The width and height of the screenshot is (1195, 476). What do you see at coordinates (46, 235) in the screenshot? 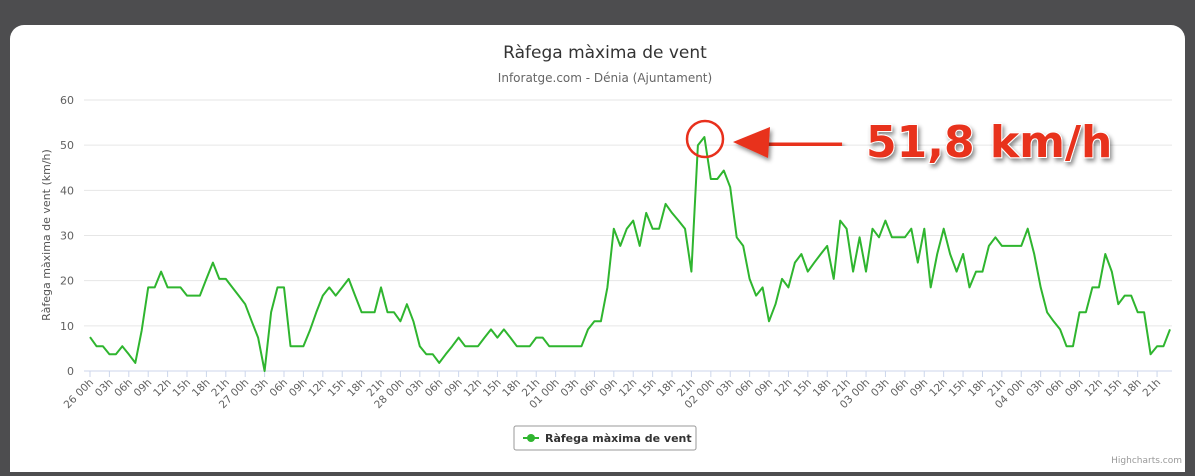
I see `y-axis-title: Ràfega màxima de vent (km/h)` at bounding box center [46, 235].